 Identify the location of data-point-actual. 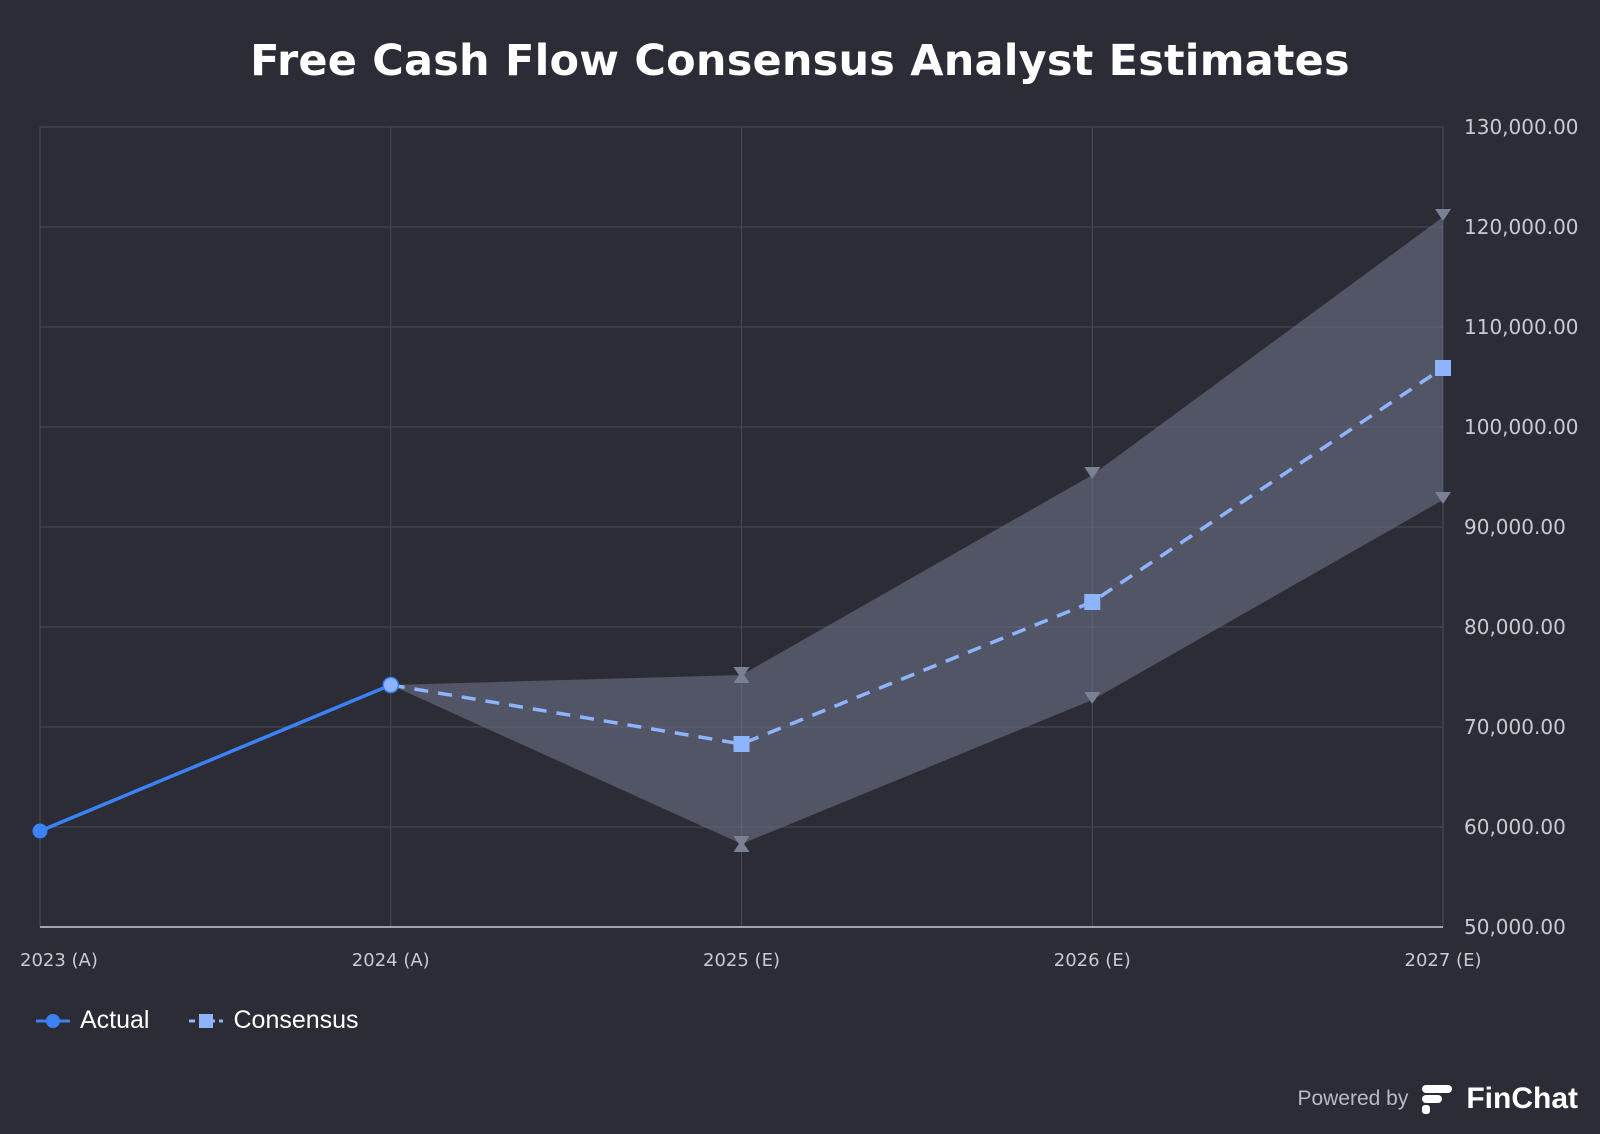
(40, 831).